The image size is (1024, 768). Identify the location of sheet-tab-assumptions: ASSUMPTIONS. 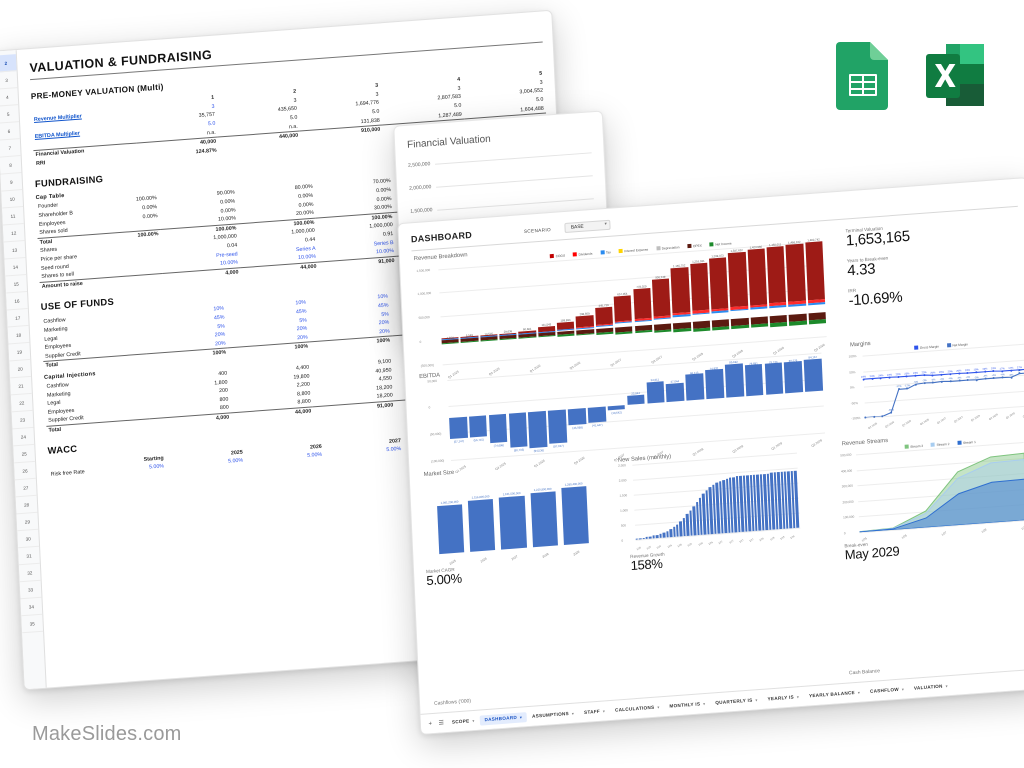
(553, 715).